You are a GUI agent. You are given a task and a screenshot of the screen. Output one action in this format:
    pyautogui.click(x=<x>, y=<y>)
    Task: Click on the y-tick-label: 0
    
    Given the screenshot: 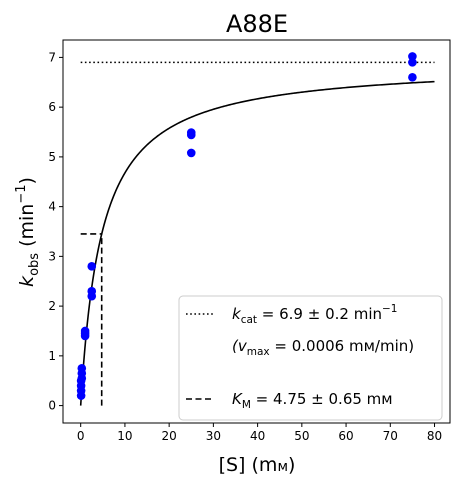 What is the action you would take?
    pyautogui.click(x=52, y=406)
    